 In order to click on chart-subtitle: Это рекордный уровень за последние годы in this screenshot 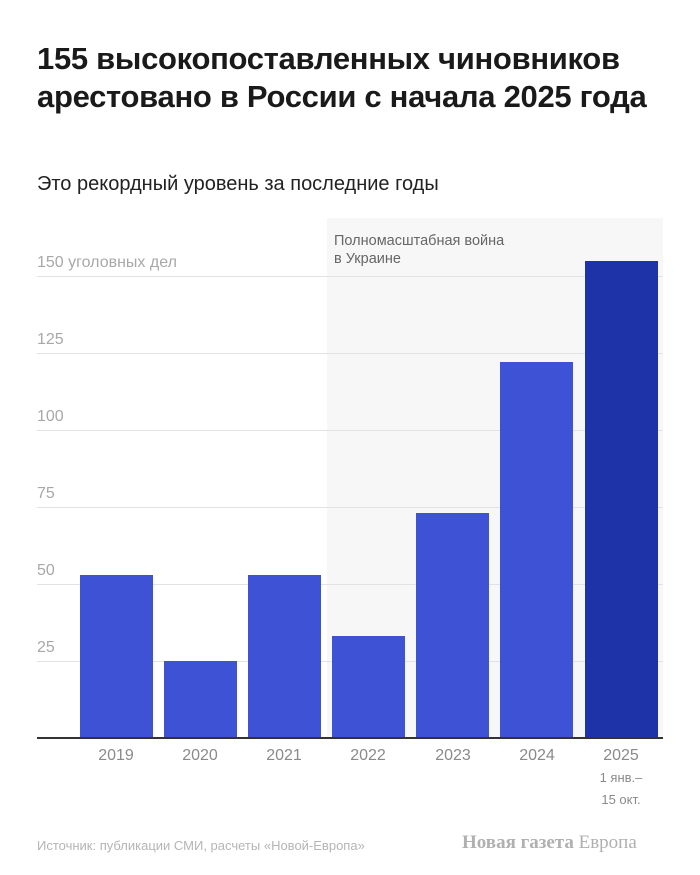, I will do `click(238, 184)`.